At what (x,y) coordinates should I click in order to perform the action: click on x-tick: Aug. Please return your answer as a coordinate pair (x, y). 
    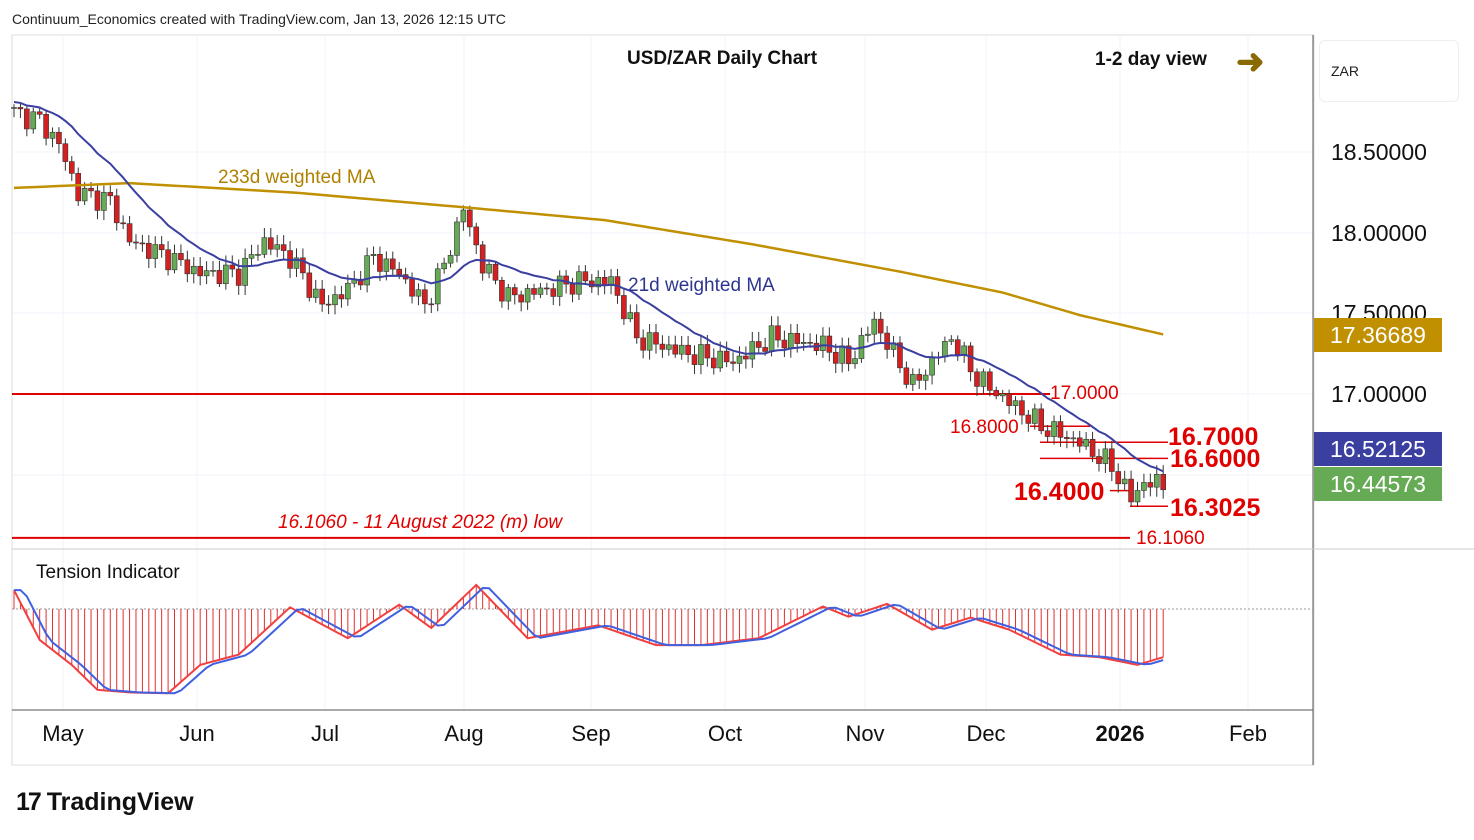
    Looking at the image, I should click on (464, 733).